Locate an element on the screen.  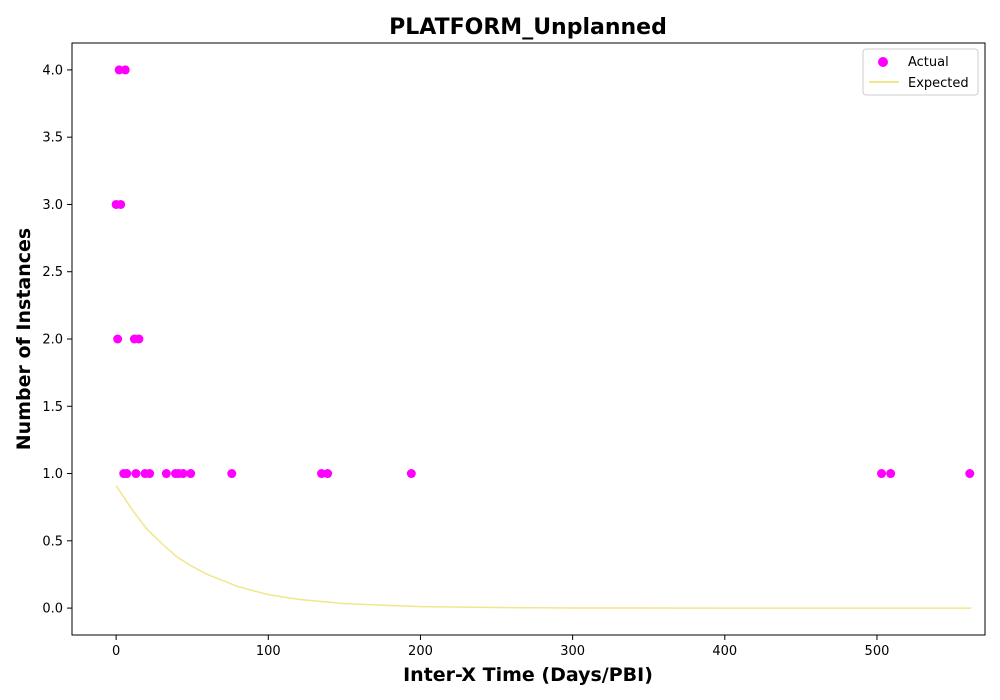
y-tick-label: 3.5 is located at coordinates (52, 138).